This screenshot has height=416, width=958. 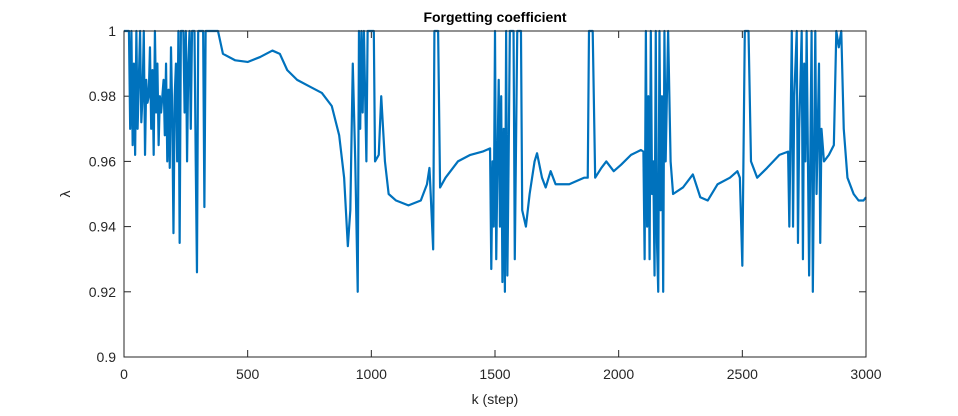 I want to click on chart-title: Forgetting coefficient, so click(x=494, y=17).